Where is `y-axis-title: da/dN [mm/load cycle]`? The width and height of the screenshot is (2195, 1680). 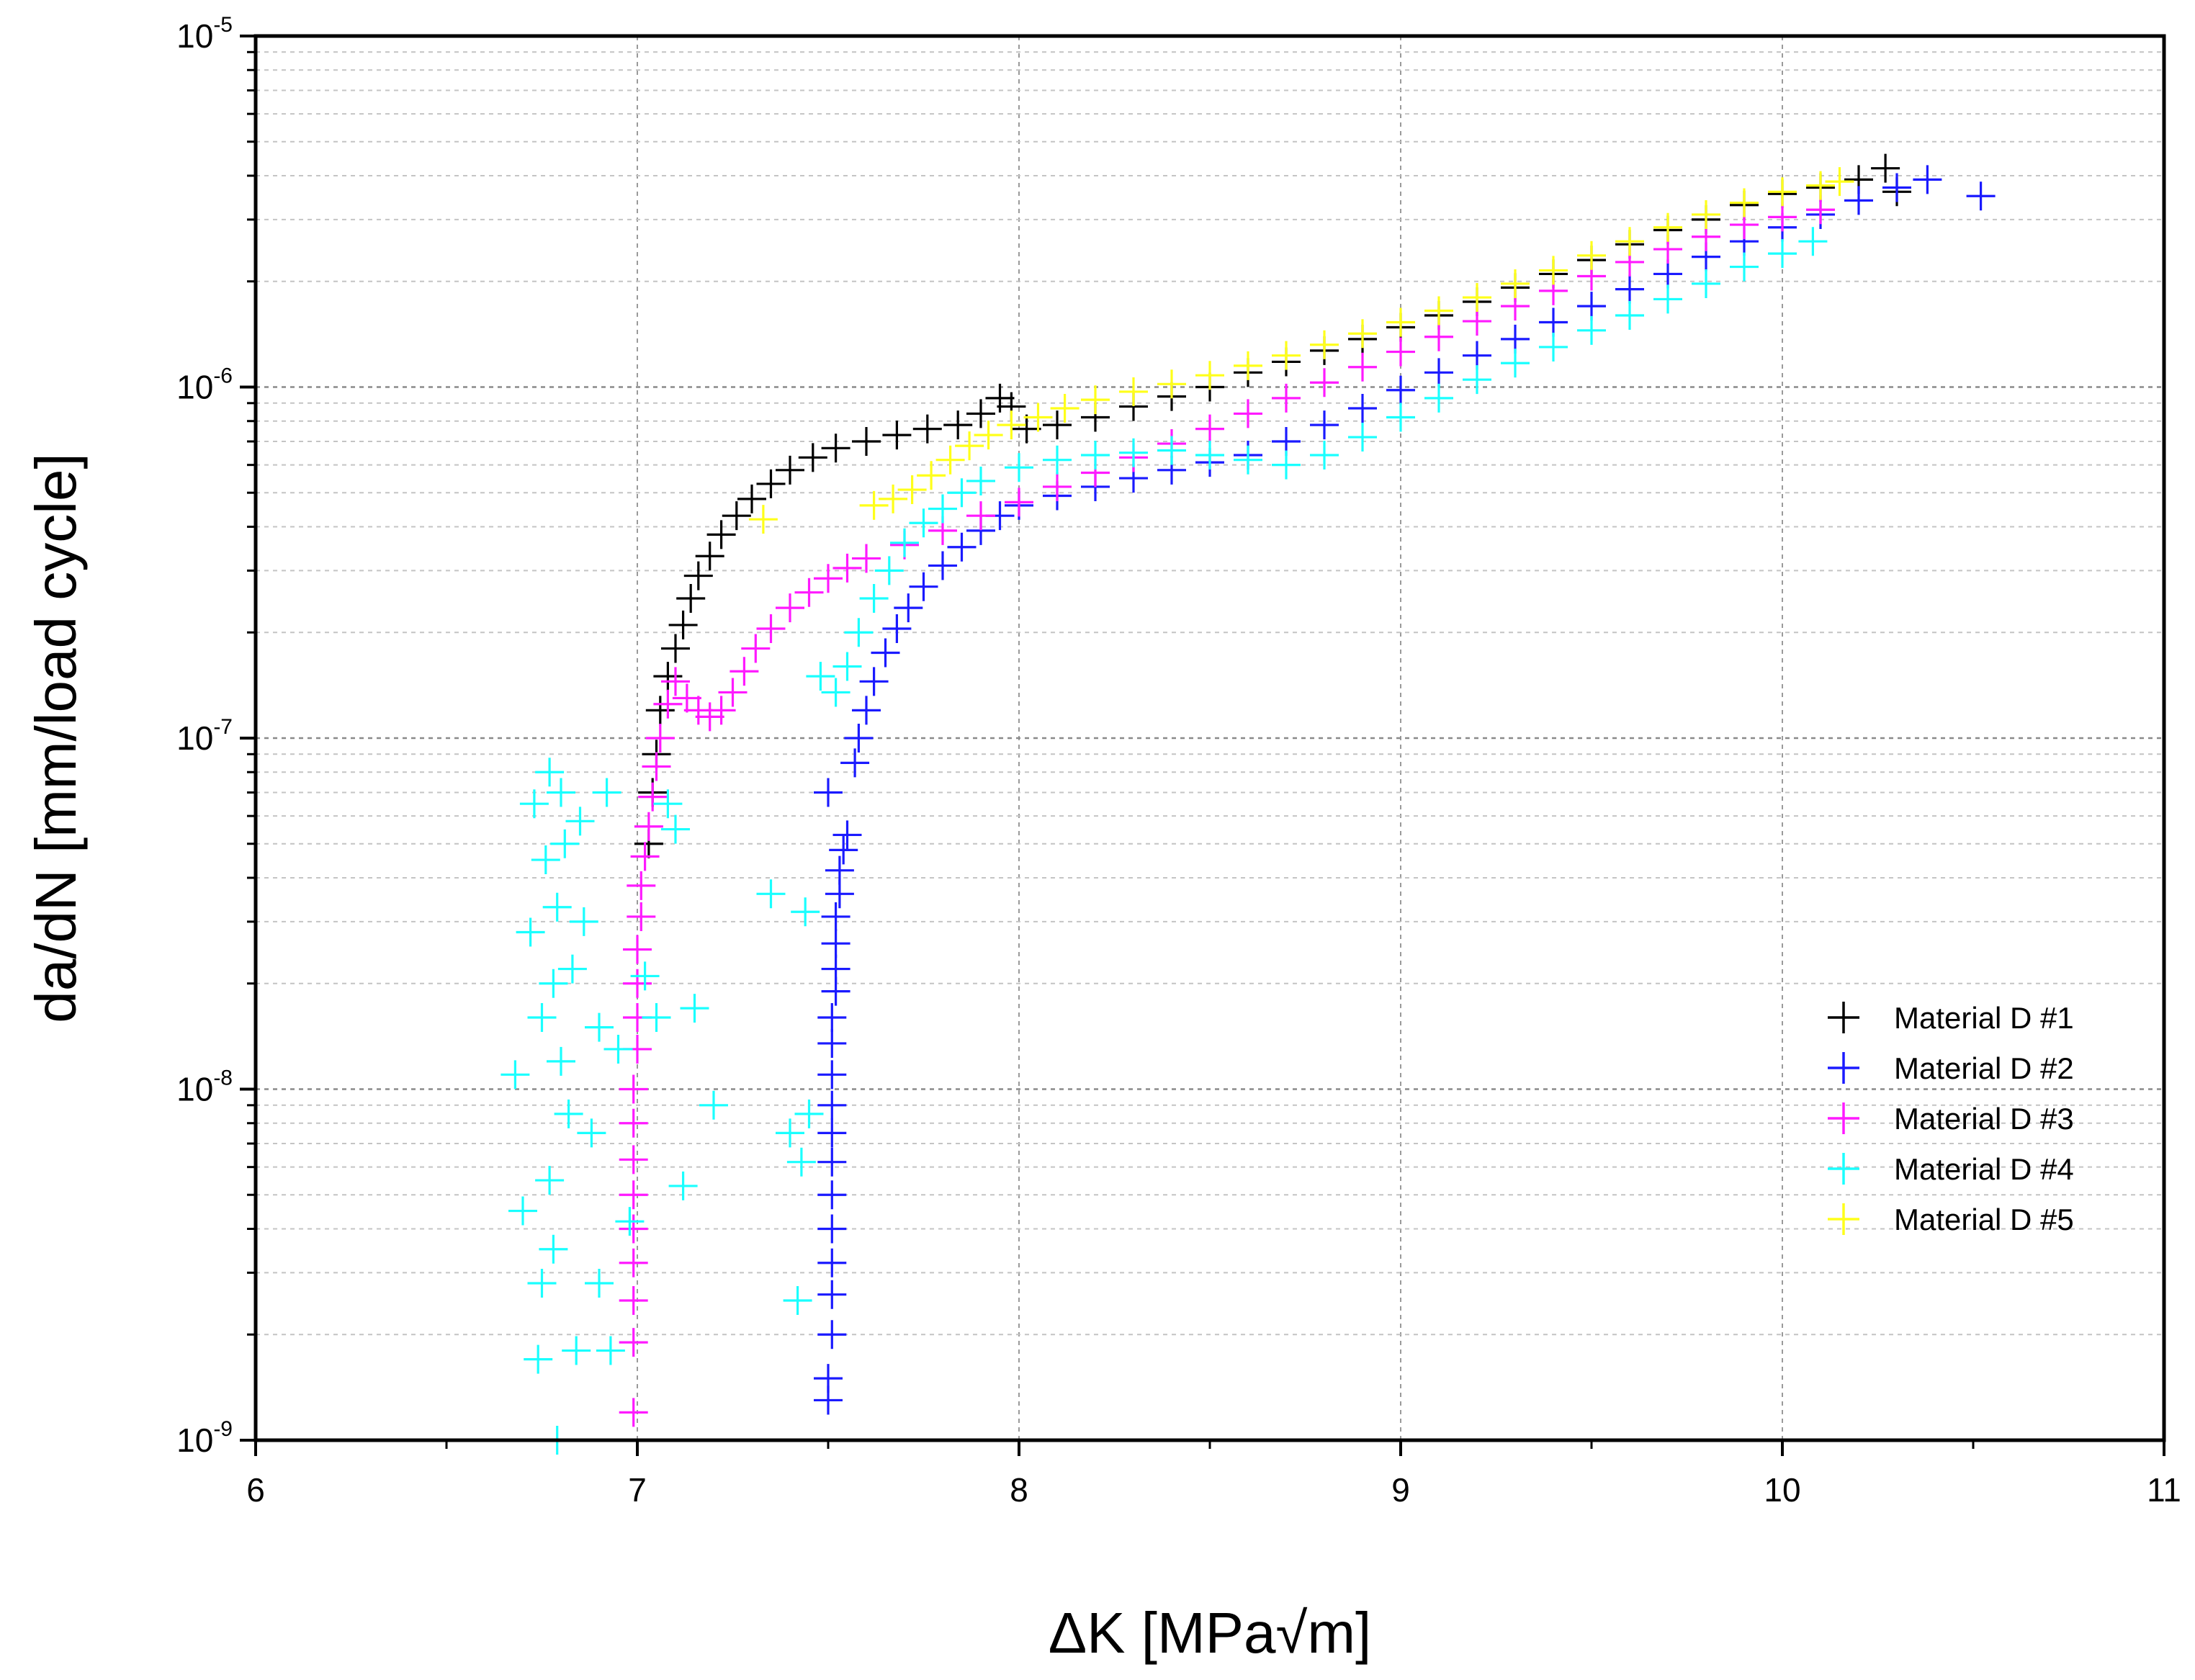
y-axis-title: da/dN [mm/load cycle] is located at coordinates (56, 738).